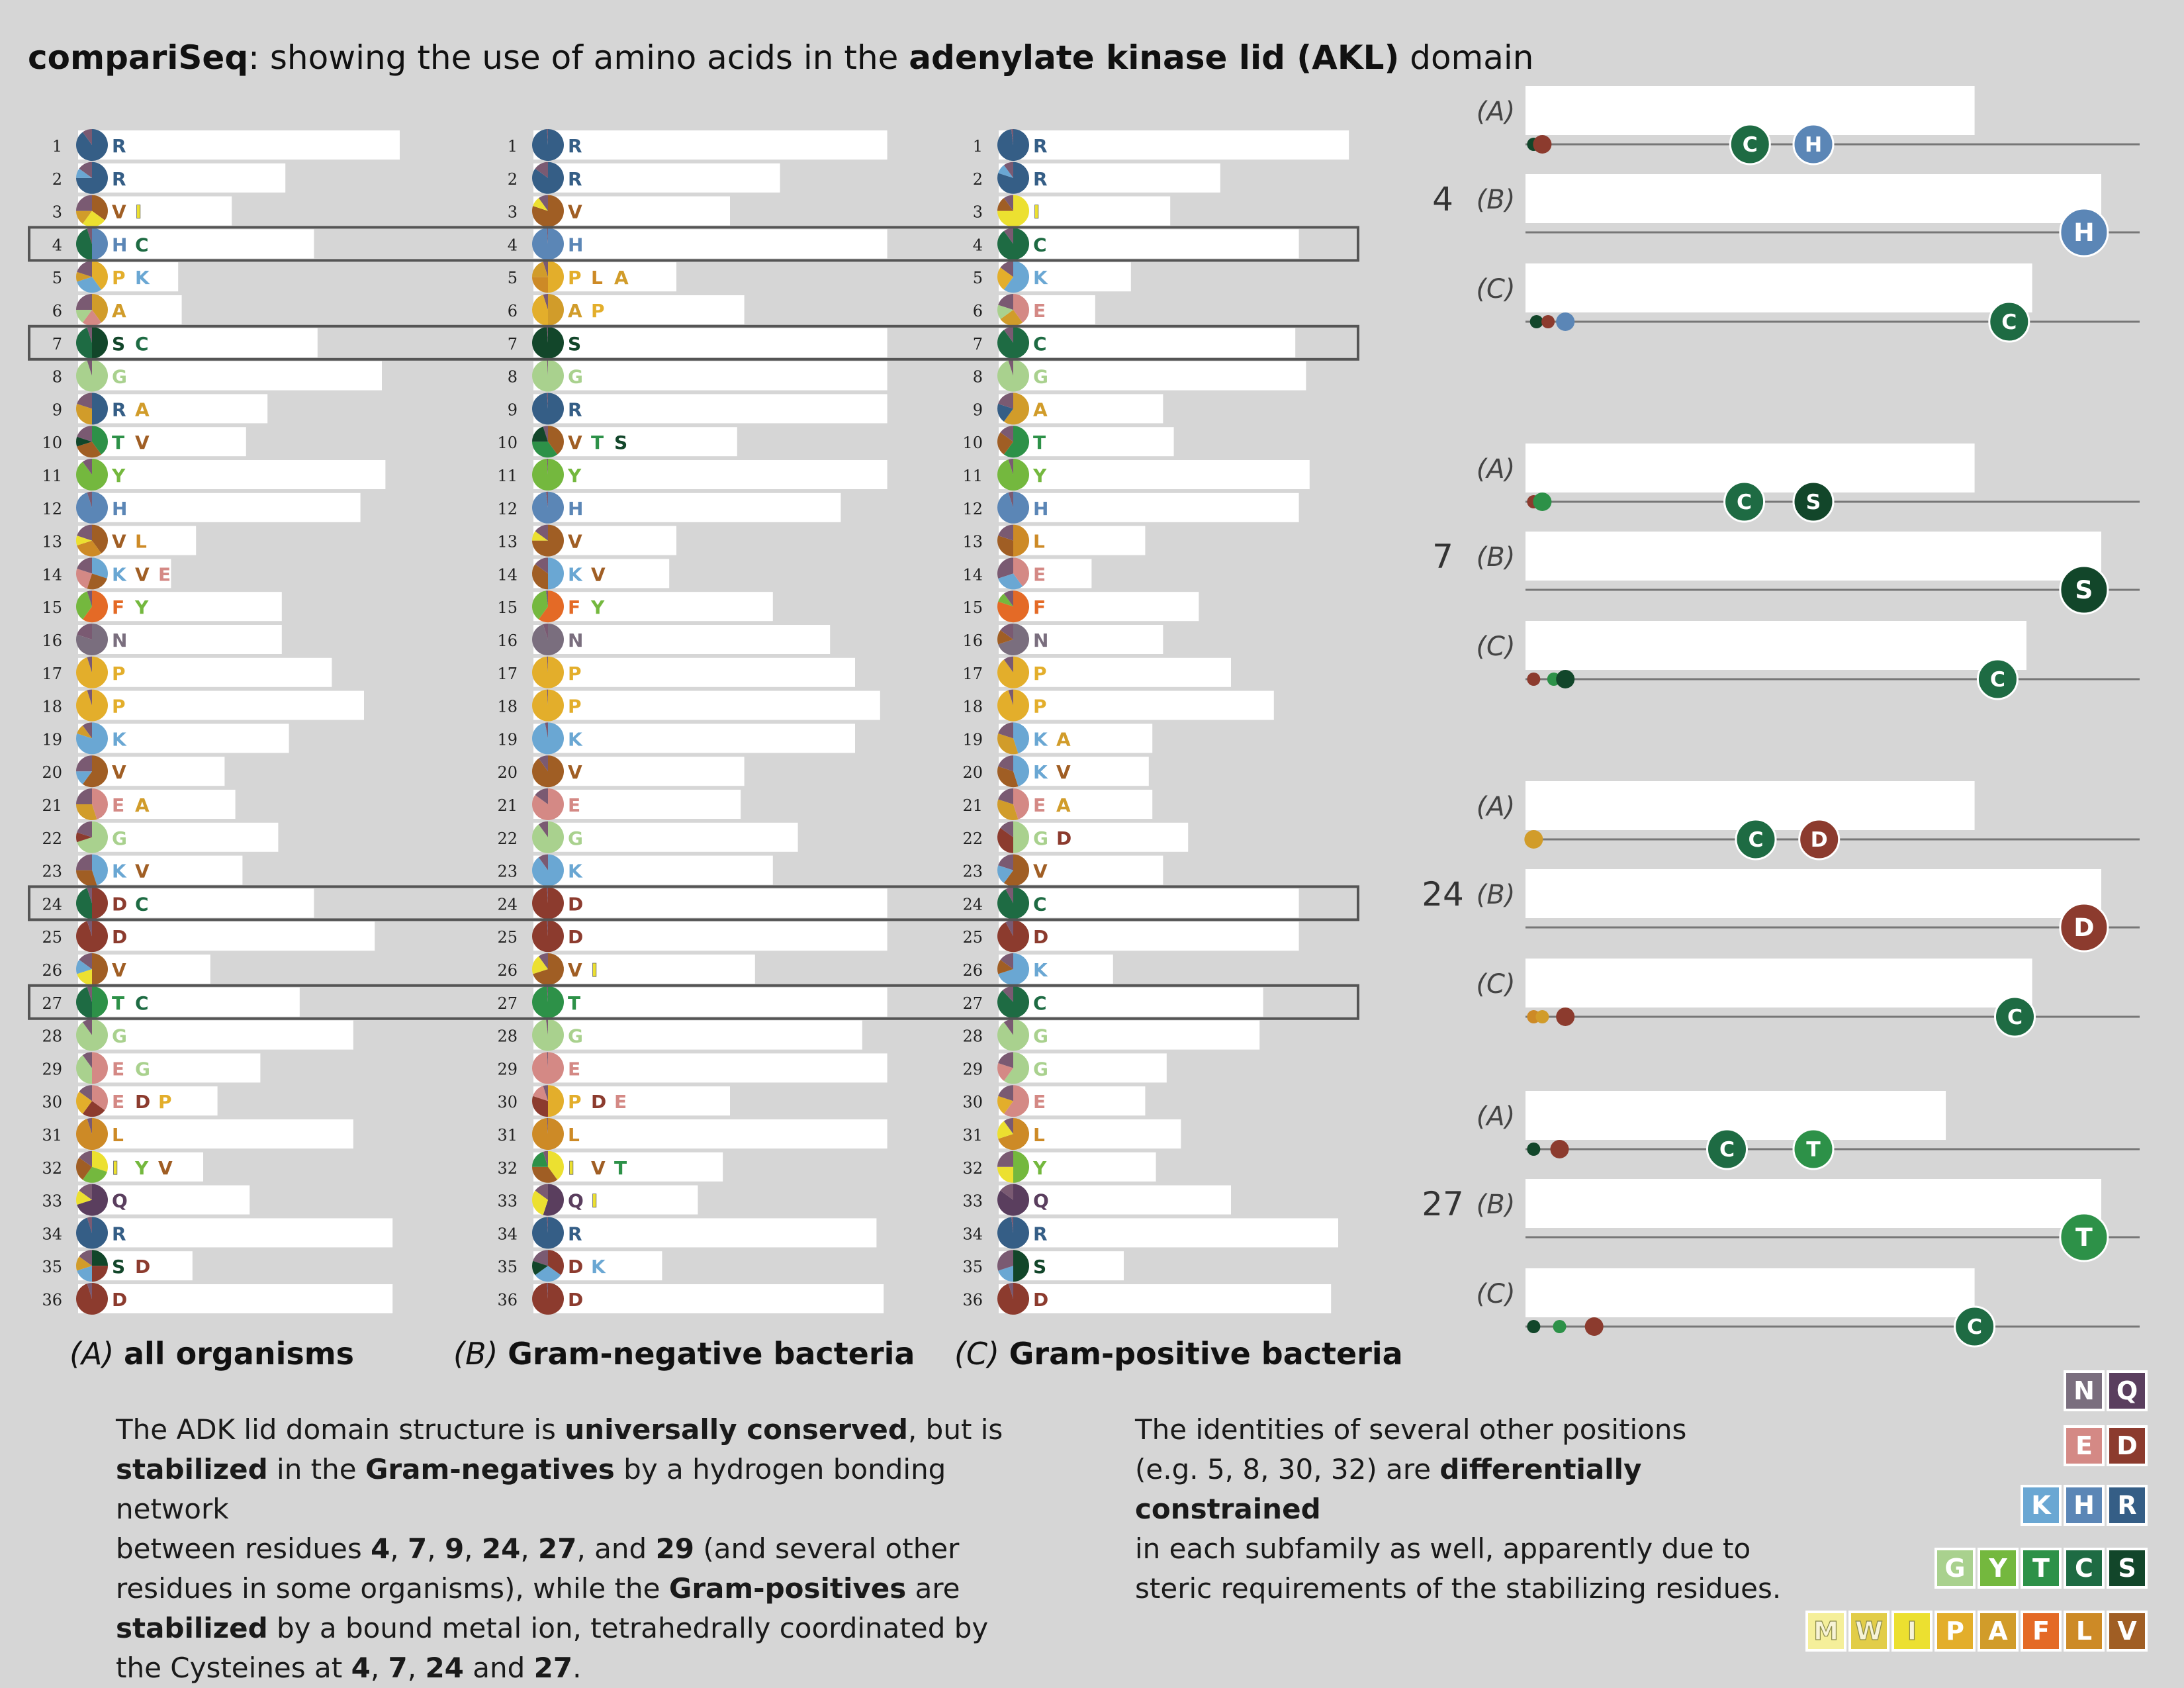 The width and height of the screenshot is (2184, 1688). What do you see at coordinates (973, 904) in the screenshot?
I see `position-number: 24` at bounding box center [973, 904].